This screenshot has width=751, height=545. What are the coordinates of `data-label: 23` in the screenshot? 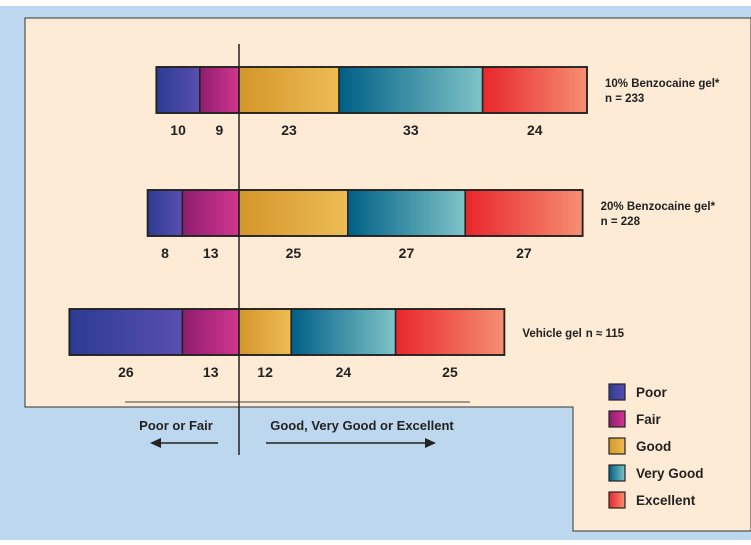 It's located at (289, 130).